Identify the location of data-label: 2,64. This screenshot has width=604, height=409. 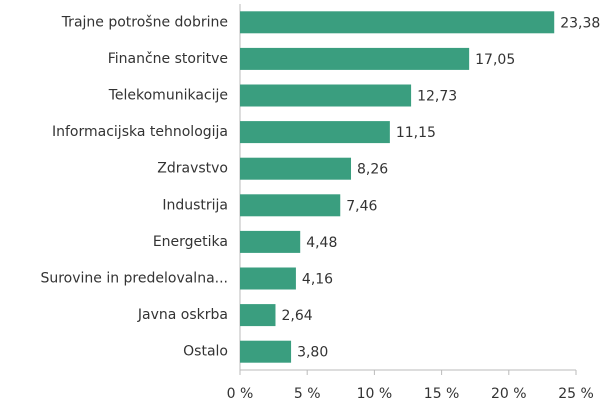
(296, 316).